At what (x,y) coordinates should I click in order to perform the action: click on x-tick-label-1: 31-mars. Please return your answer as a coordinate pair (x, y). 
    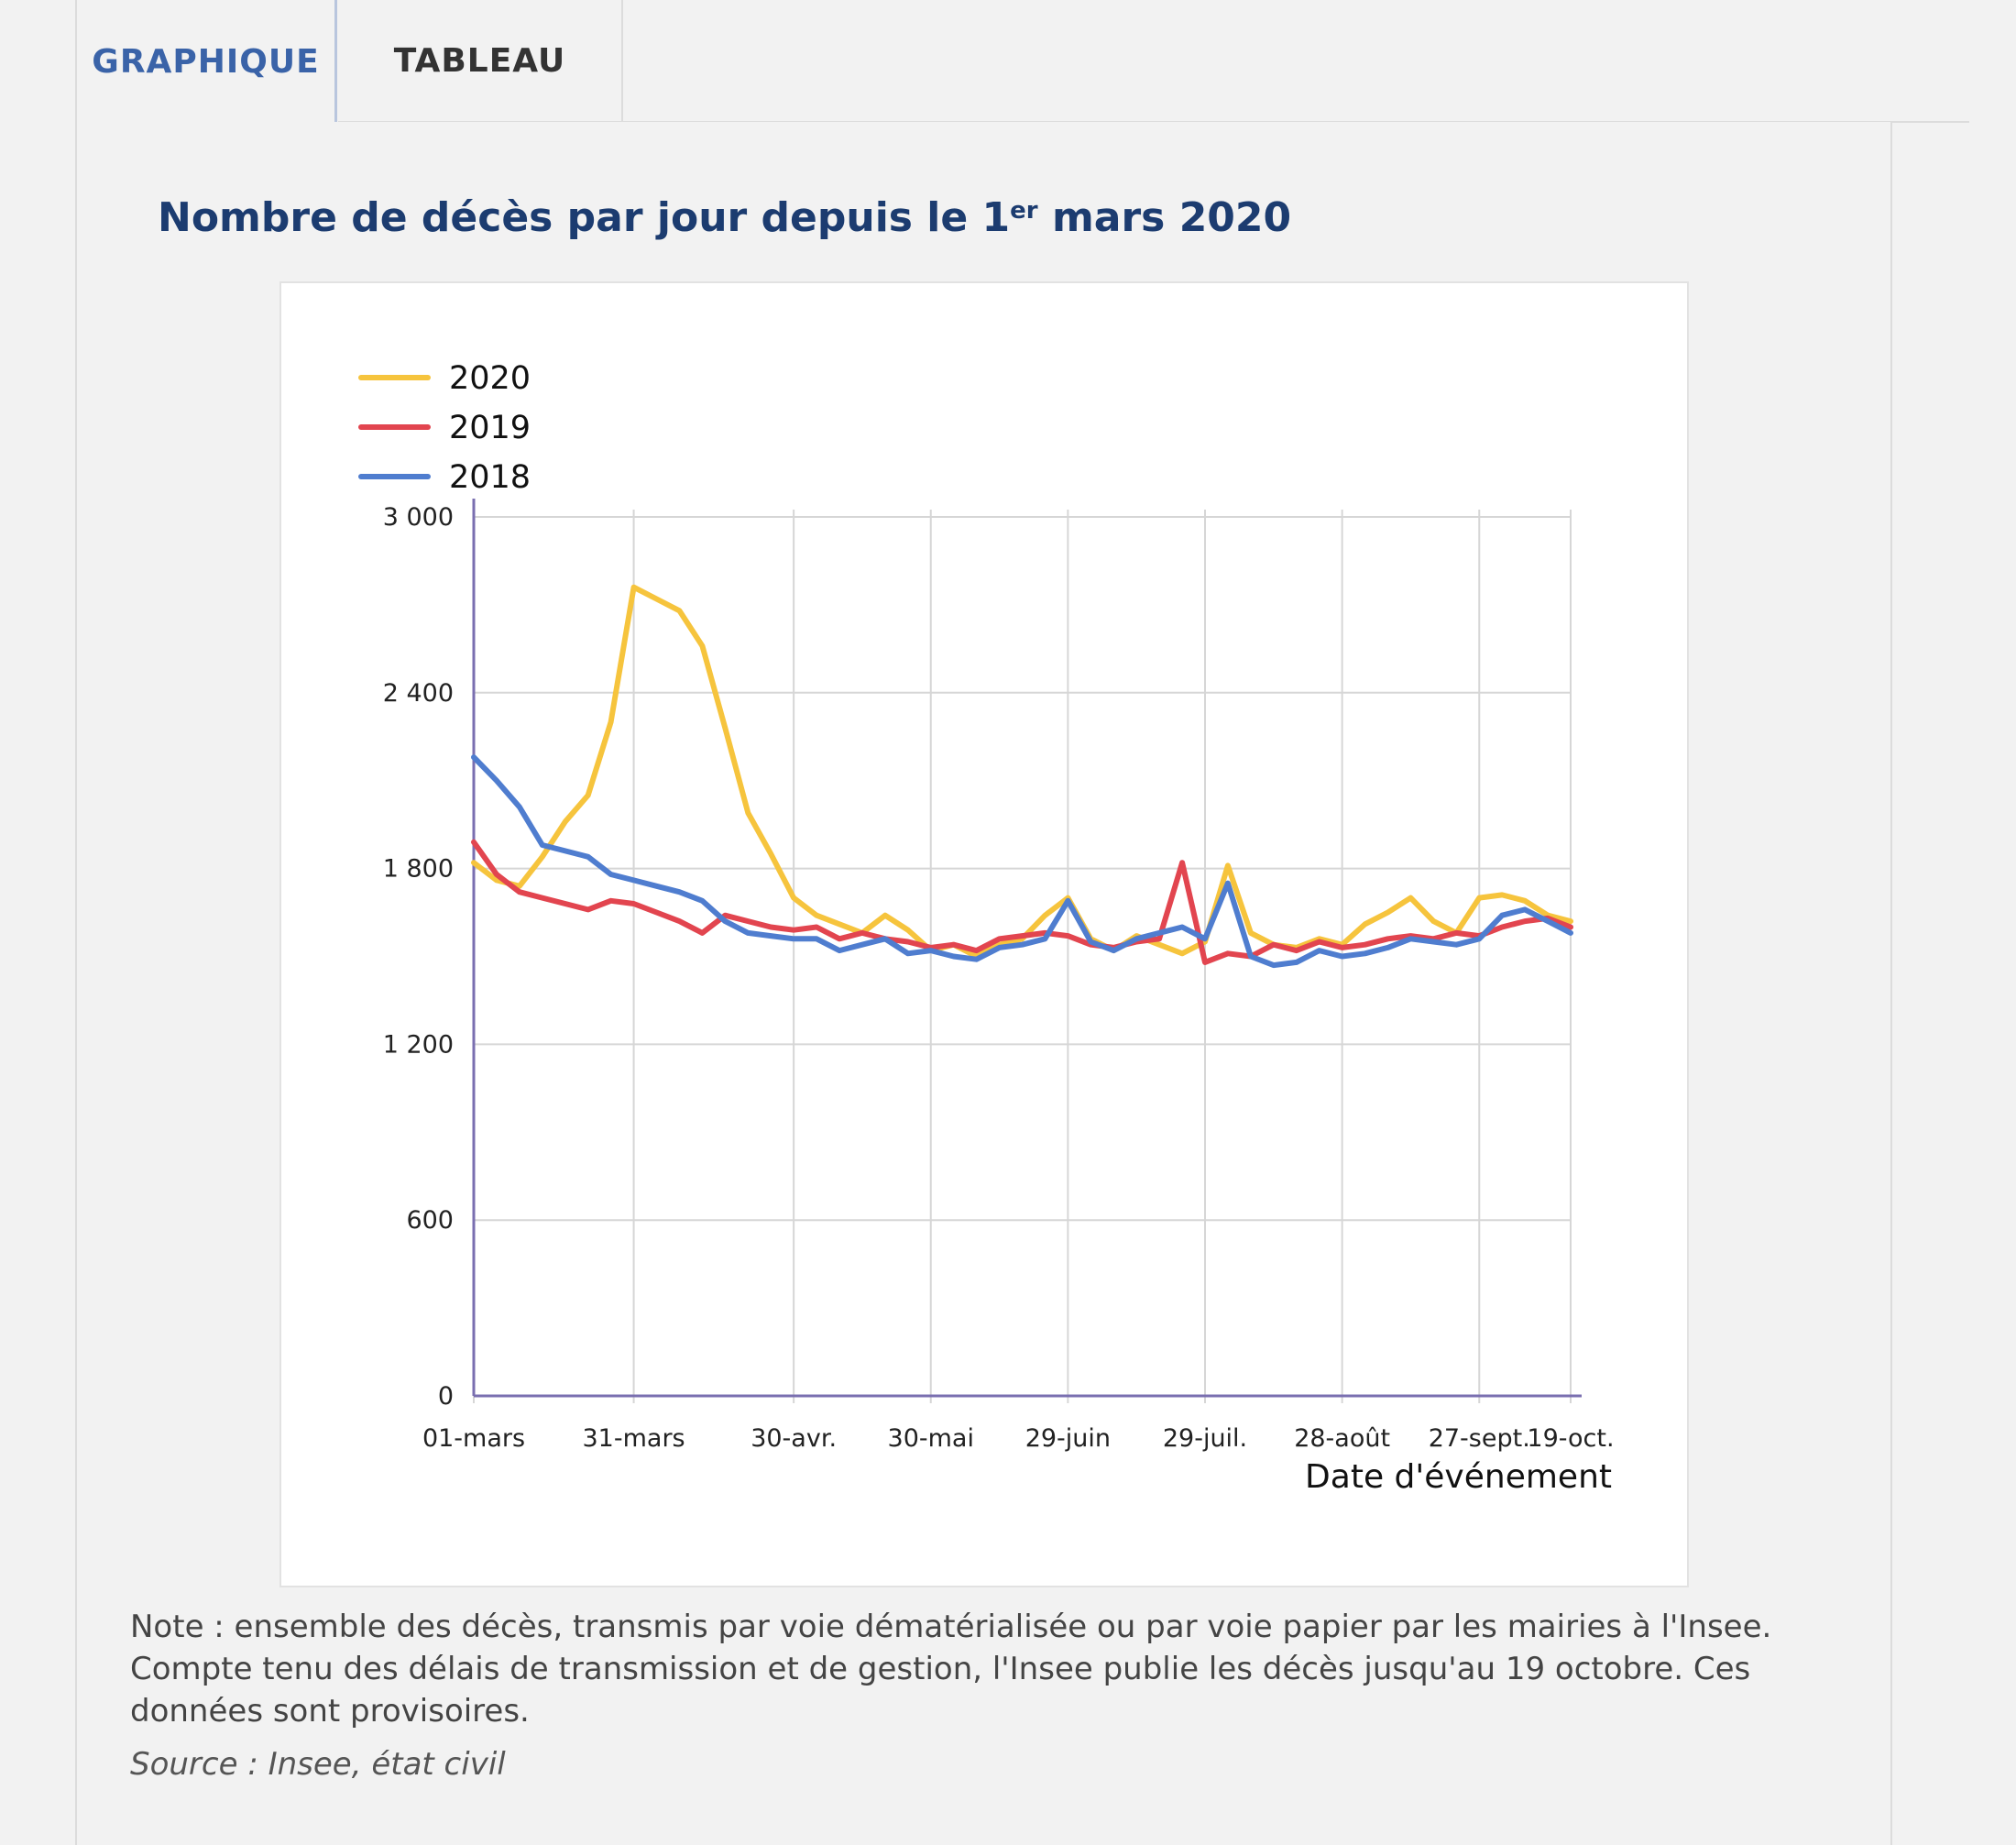
    Looking at the image, I should click on (634, 1438).